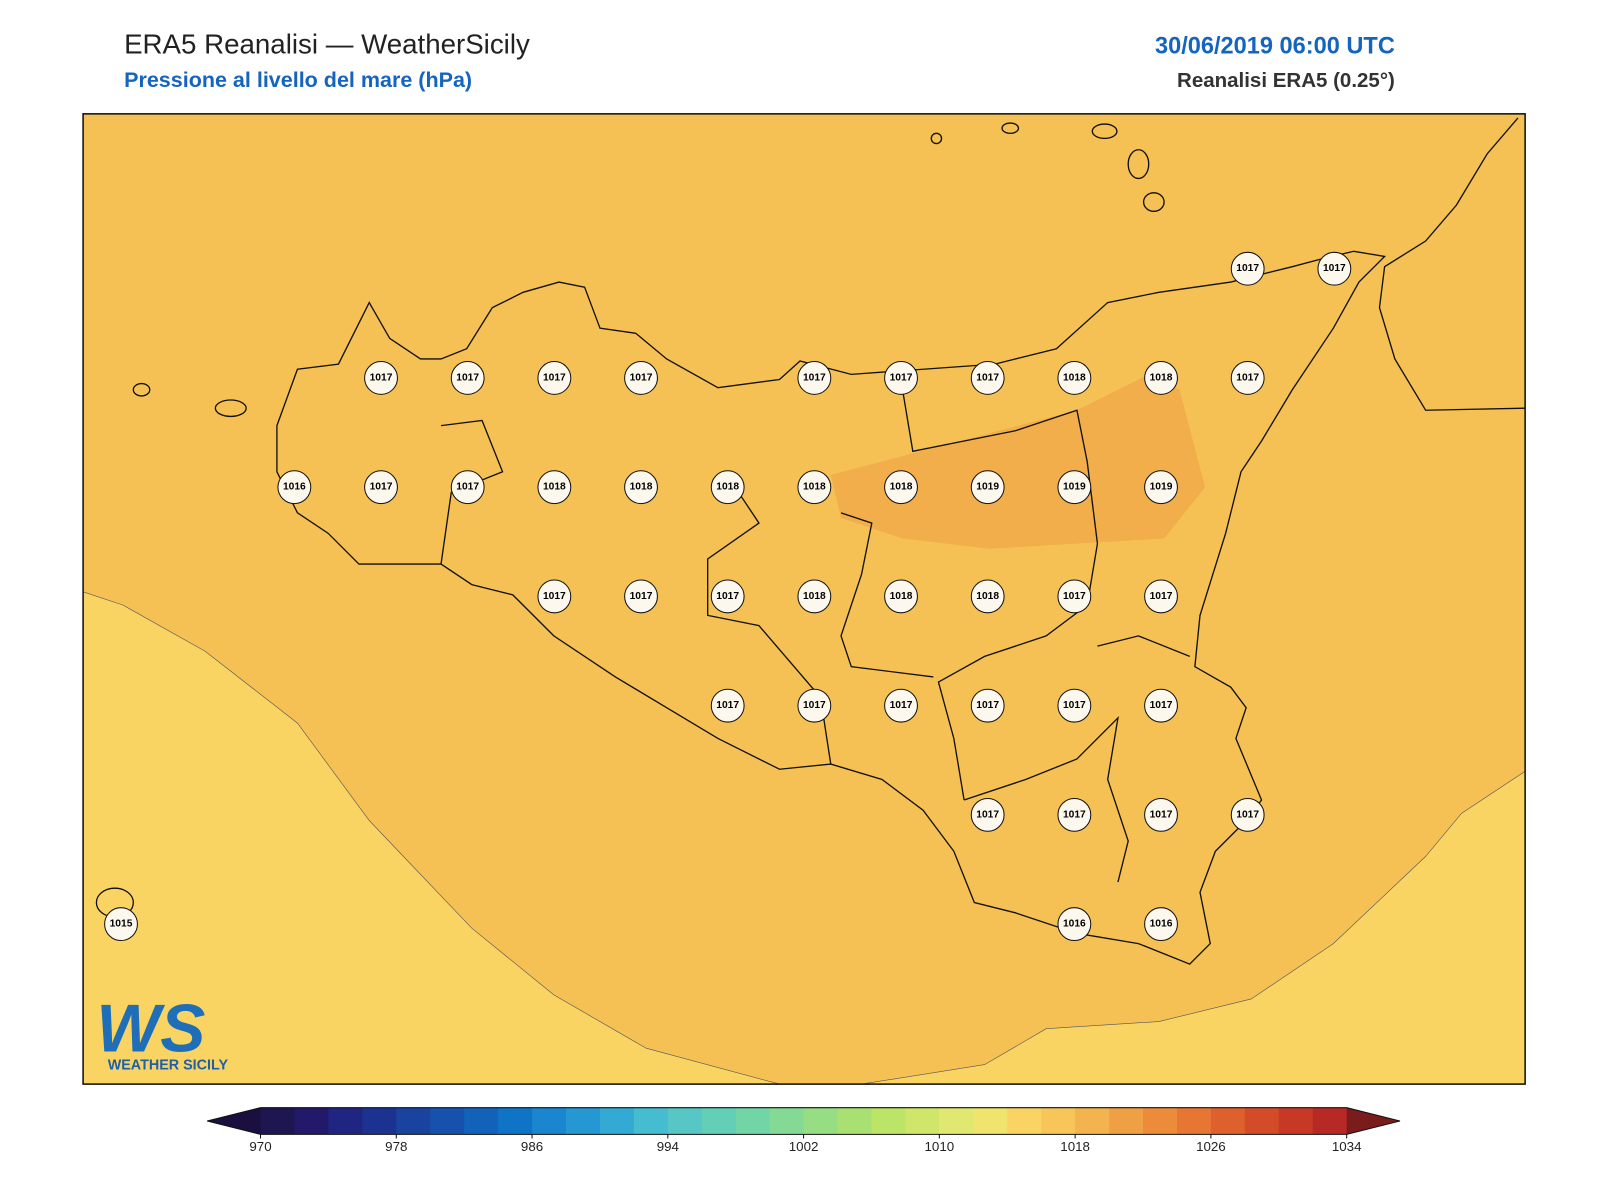  I want to click on title: ERA5 Reanalisi — WeatherSicily, so click(327, 43).